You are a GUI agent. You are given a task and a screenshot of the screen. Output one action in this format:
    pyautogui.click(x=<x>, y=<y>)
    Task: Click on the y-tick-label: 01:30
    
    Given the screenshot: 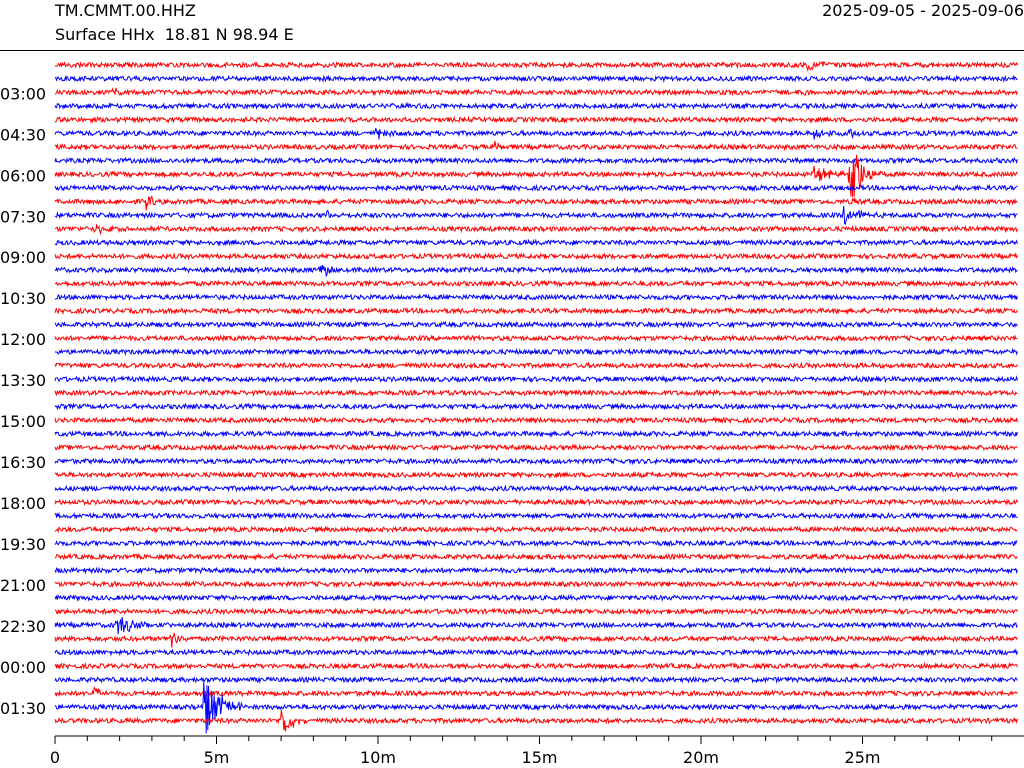 What is the action you would take?
    pyautogui.click(x=23, y=708)
    